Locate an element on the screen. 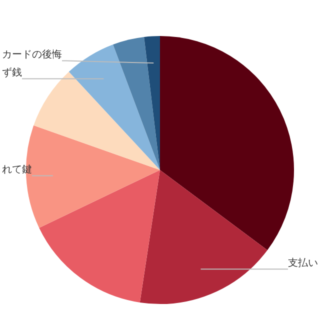 The image size is (320, 320). slice-label: 支払い is located at coordinates (303, 262).